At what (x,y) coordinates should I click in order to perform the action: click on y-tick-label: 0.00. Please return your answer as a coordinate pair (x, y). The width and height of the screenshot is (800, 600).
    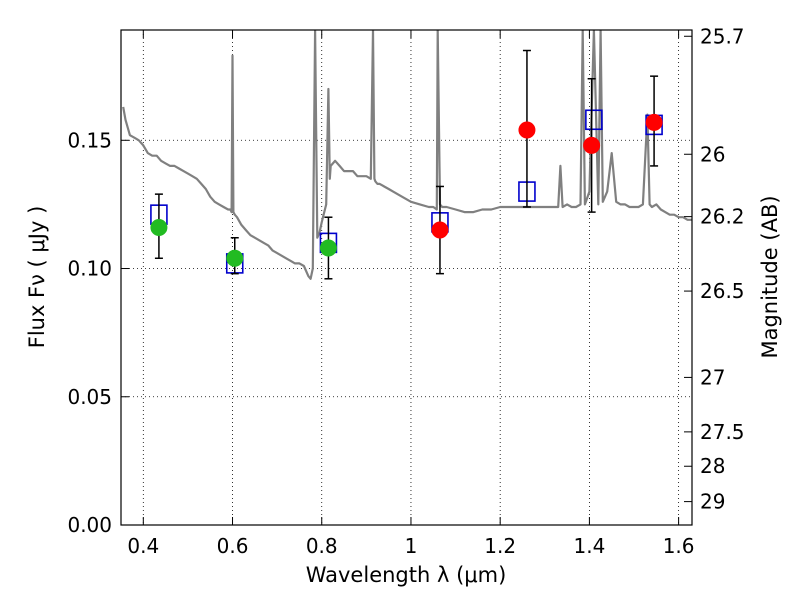
    Looking at the image, I should click on (89, 525).